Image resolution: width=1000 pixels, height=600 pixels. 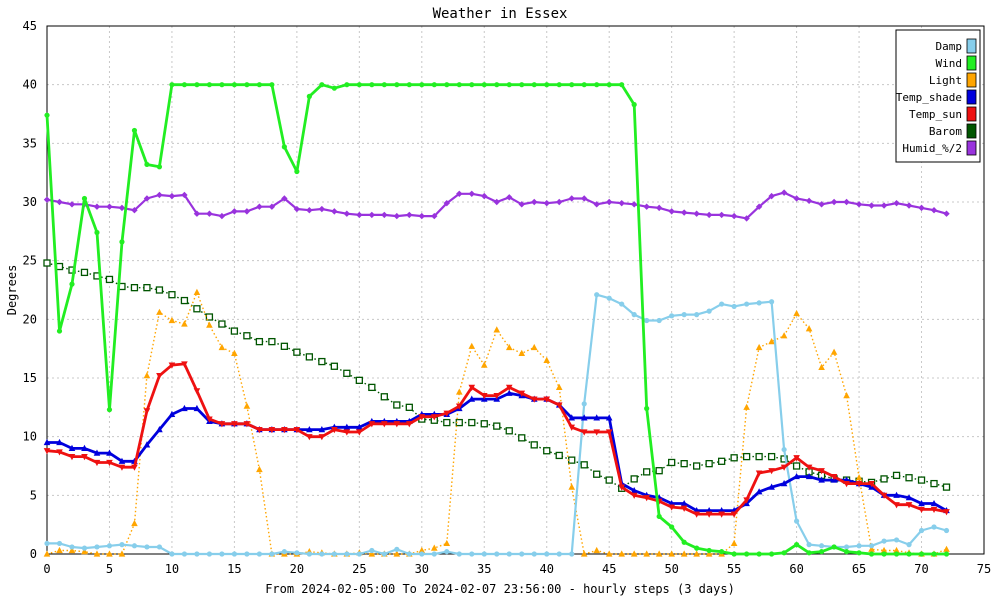 What do you see at coordinates (46, 569) in the screenshot?
I see `x-tick-label: 0` at bounding box center [46, 569].